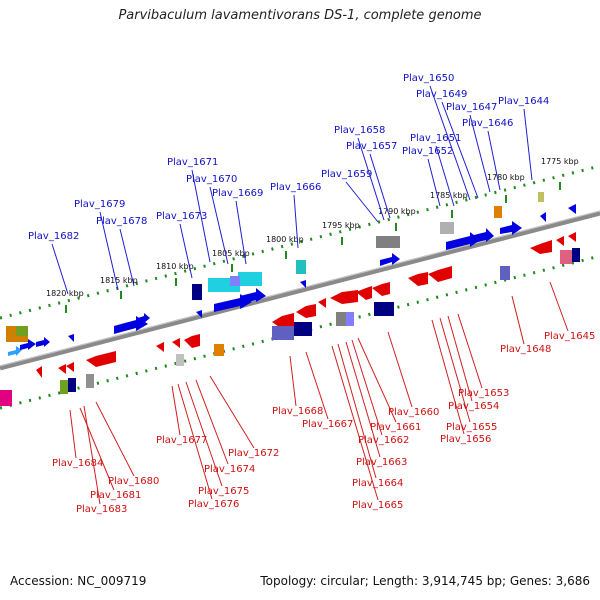  I want to click on forward-gene-label: Plav_1652, so click(427, 151).